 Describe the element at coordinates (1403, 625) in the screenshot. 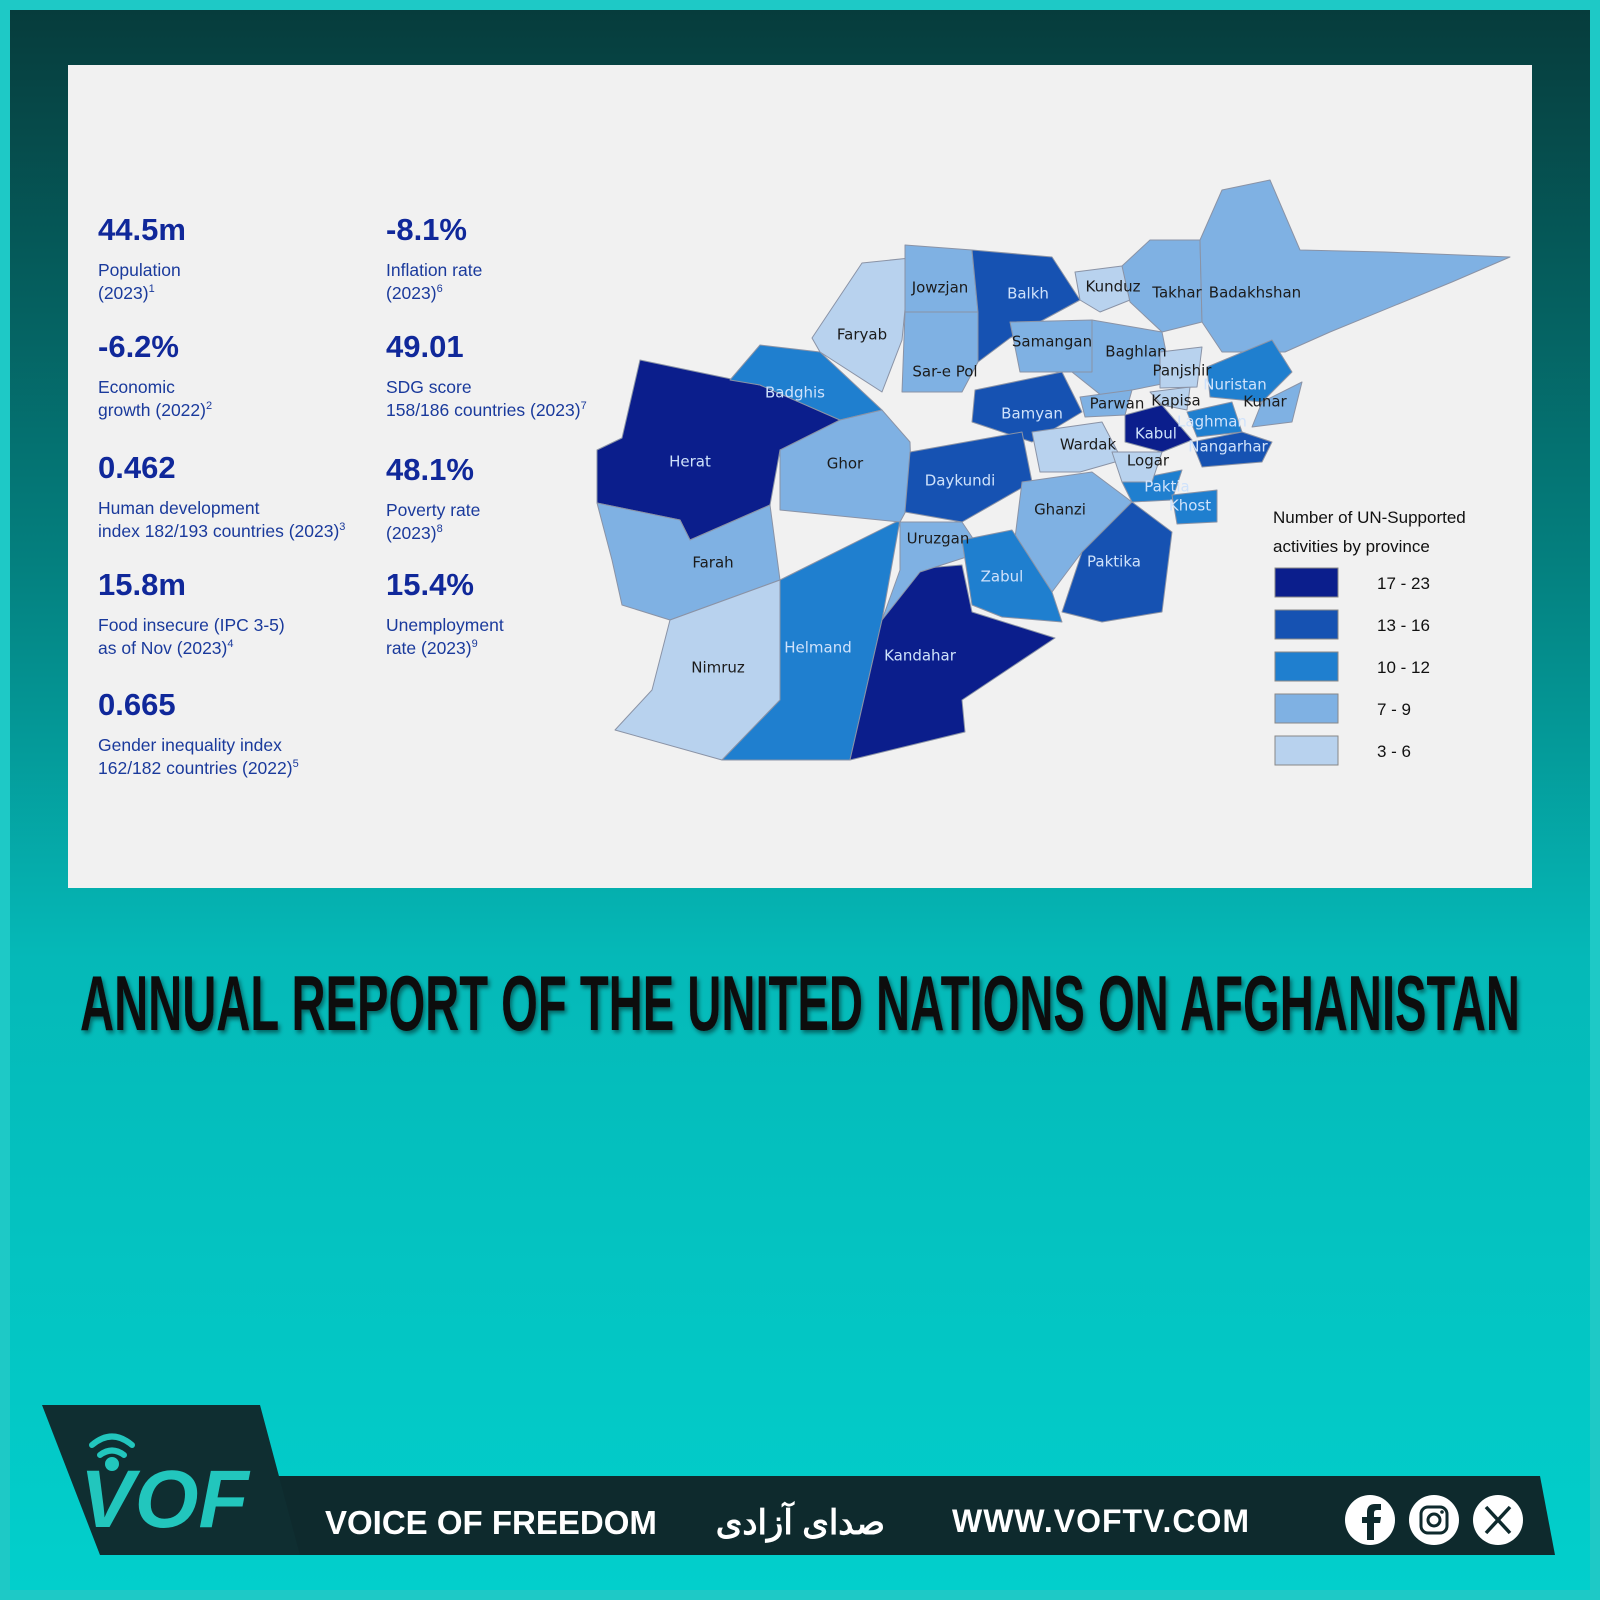

I see `legend-label: 13 - 16` at that location.